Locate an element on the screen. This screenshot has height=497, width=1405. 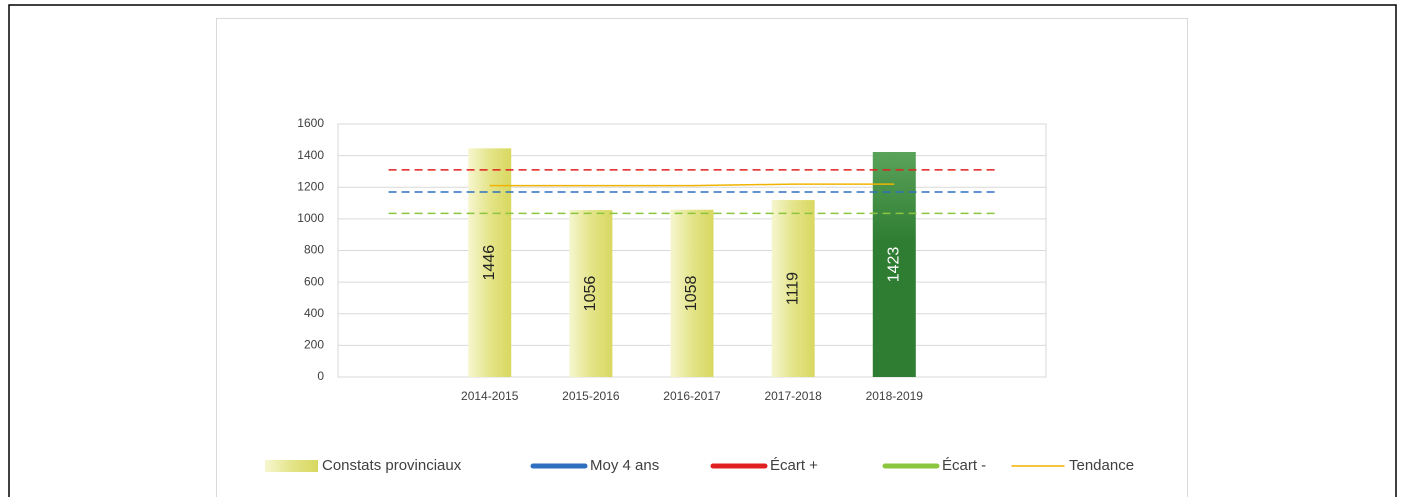
x-tick-label: 2016-2017 is located at coordinates (692, 396).